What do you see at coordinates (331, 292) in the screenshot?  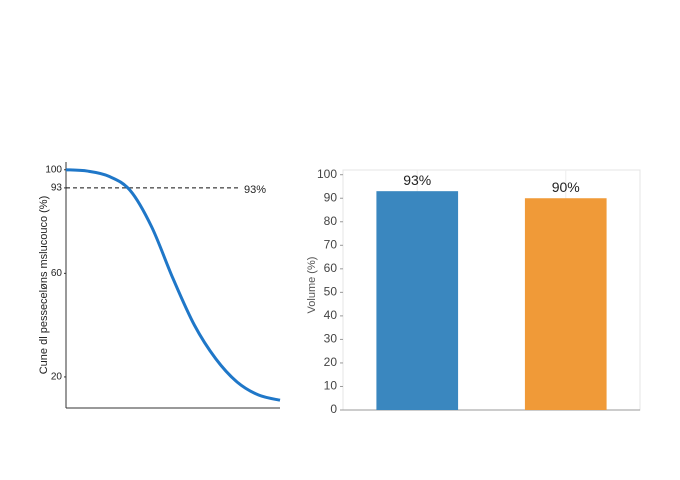 I see `y-tick-label: 50` at bounding box center [331, 292].